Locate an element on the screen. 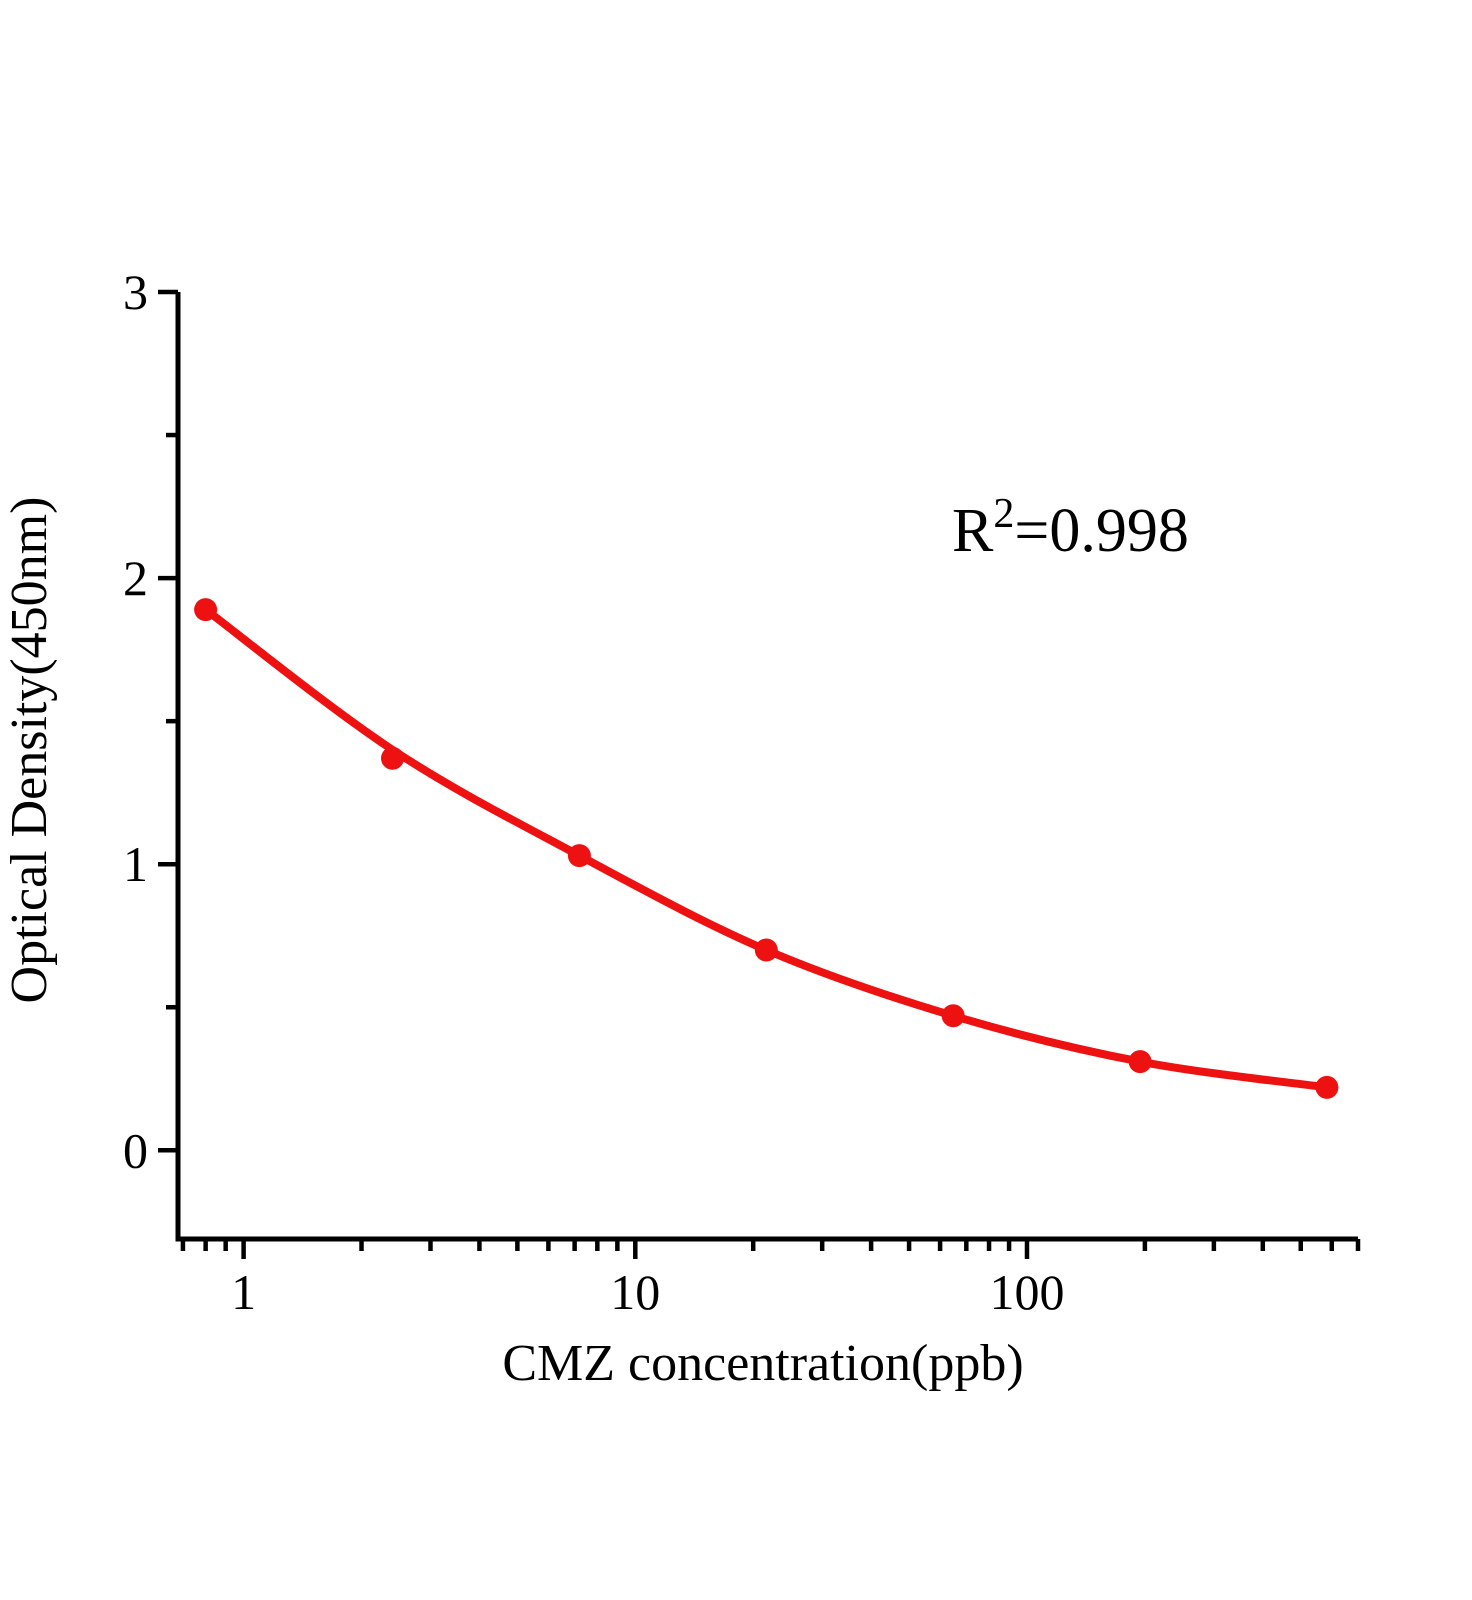 This screenshot has width=1472, height=1600. x-tick-labels: 1 10 100 is located at coordinates (647, 1292).